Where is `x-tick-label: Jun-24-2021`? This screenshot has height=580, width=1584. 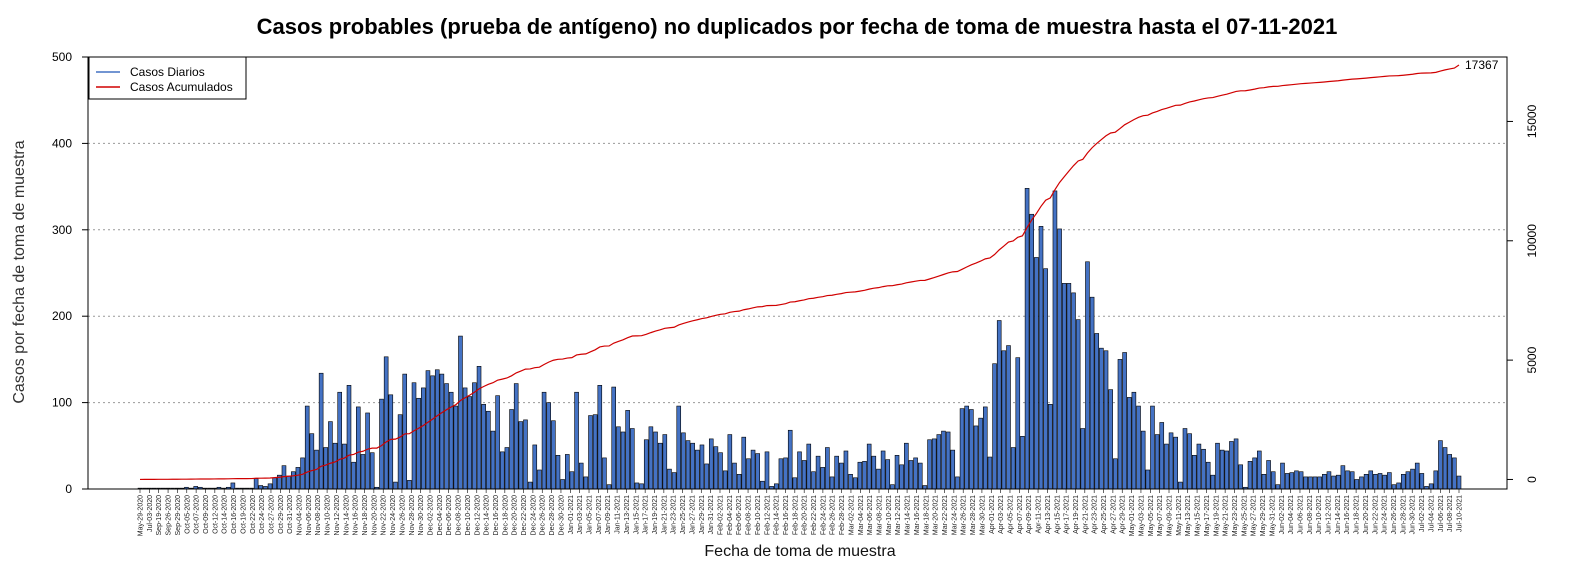 x-tick-label: Jun-24-2021 is located at coordinates (1385, 514).